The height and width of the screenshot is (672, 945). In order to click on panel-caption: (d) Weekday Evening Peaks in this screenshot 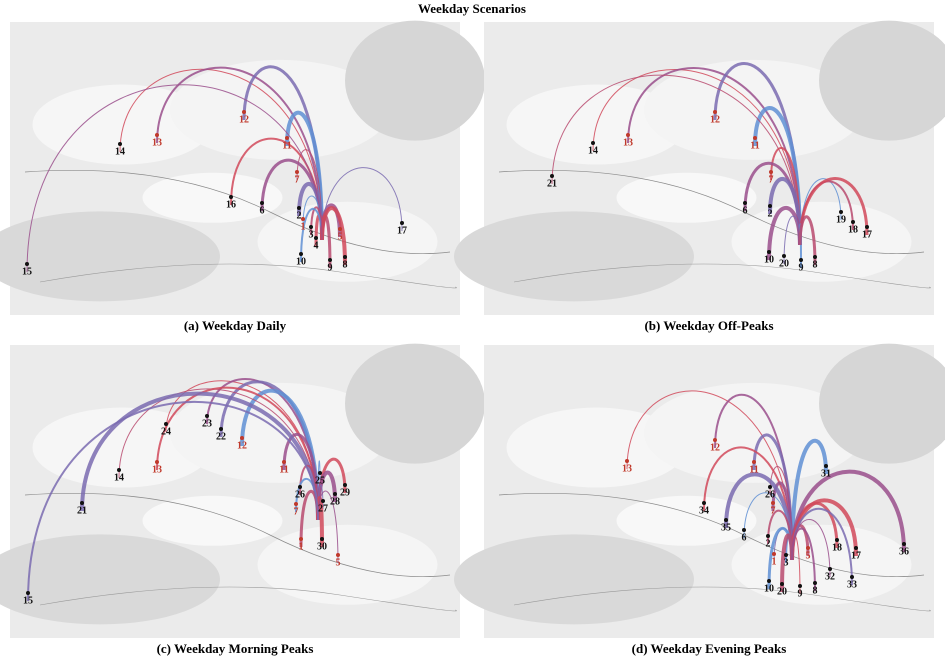, I will do `click(709, 648)`.